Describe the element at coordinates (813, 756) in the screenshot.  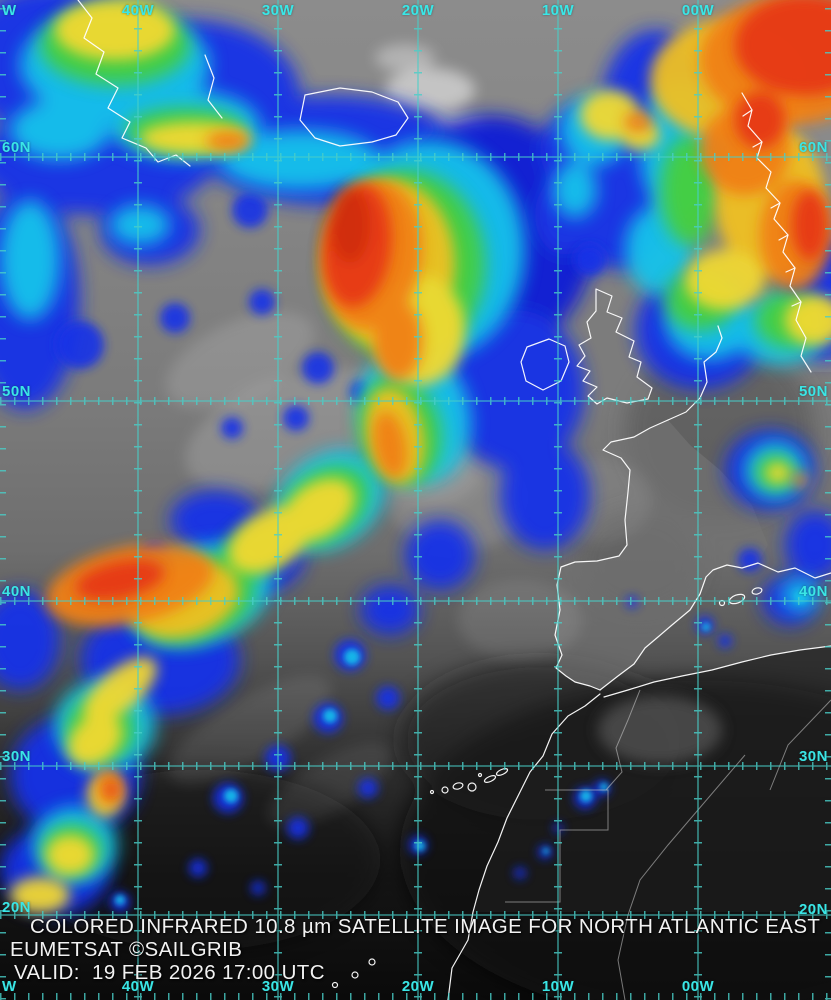
I see `label-right-30n: 30N` at that location.